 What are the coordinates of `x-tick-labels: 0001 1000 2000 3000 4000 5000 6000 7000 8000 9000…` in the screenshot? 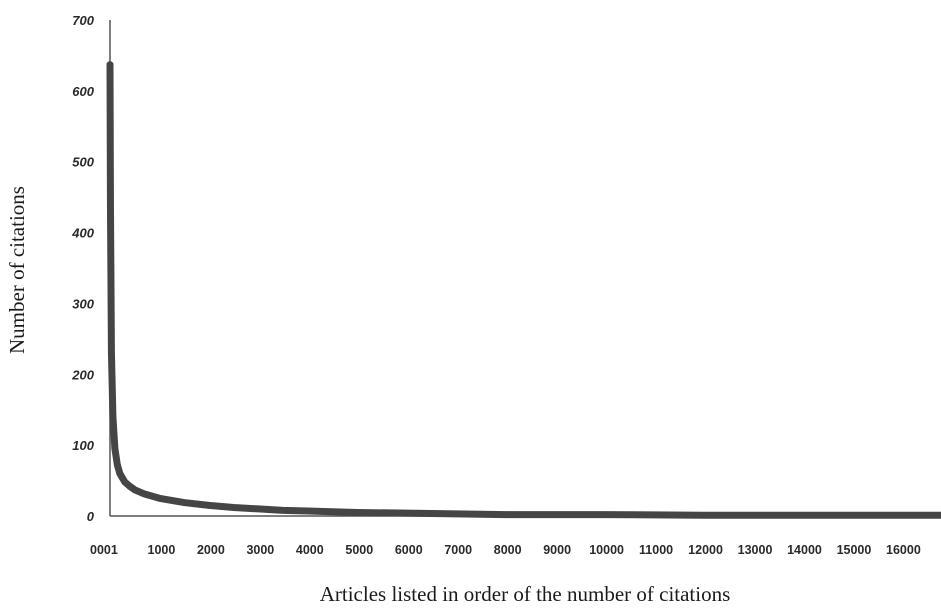 It's located at (505, 550).